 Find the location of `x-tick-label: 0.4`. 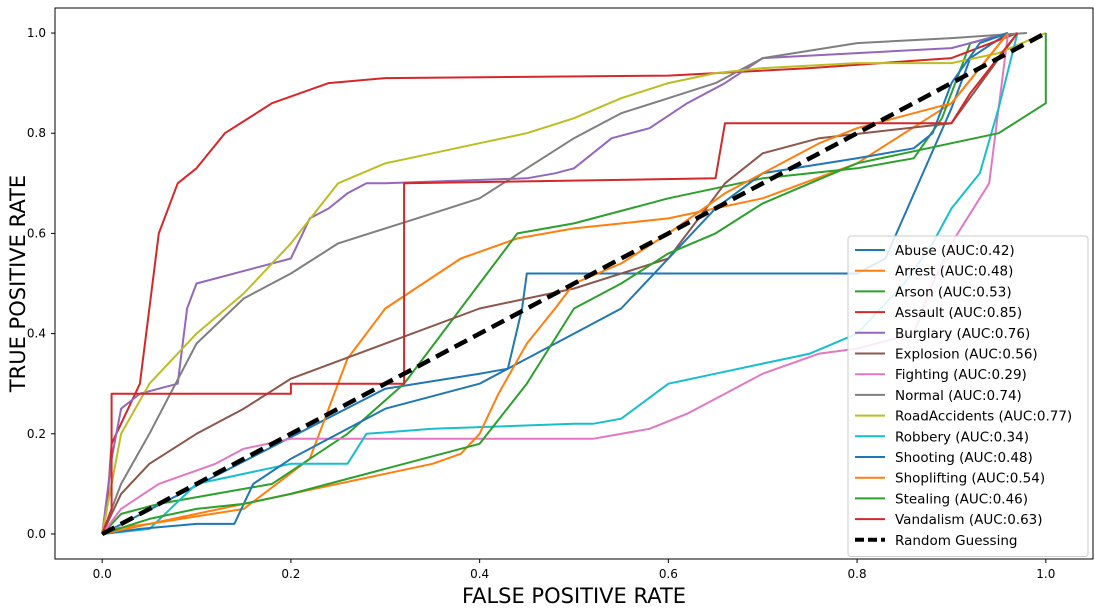

x-tick-label: 0.4 is located at coordinates (479, 574).